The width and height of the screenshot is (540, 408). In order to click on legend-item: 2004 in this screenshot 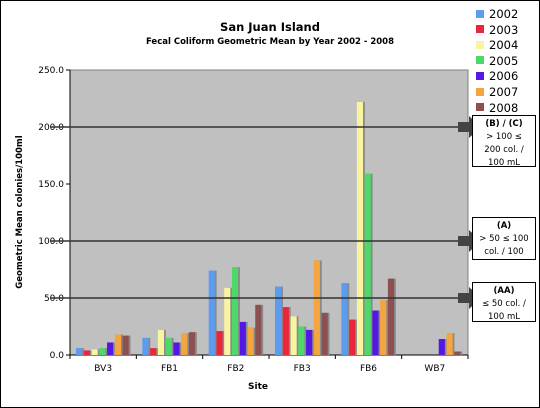, I will do `click(497, 45)`.